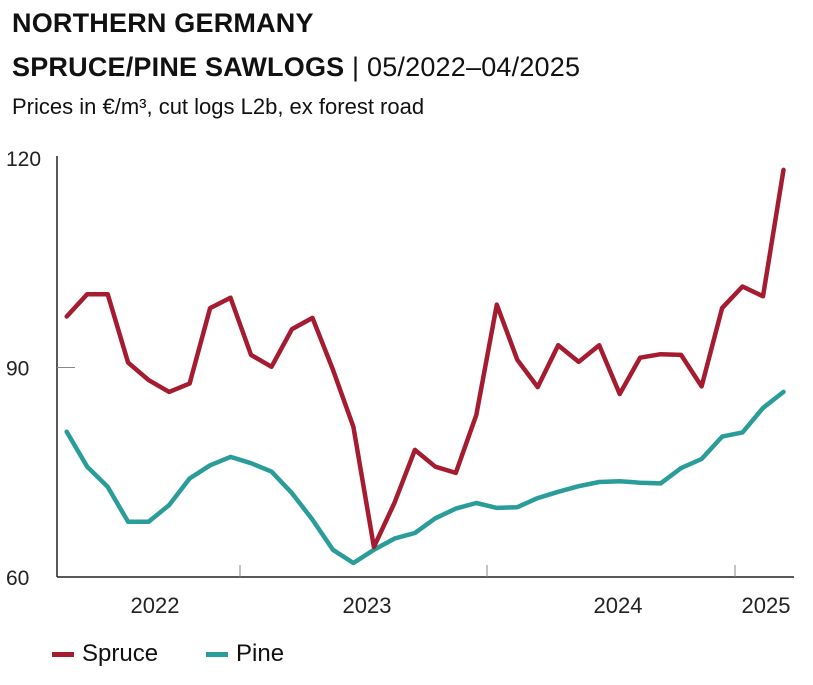  Describe the element at coordinates (618, 605) in the screenshot. I see `x-tick-label: 2024` at that location.